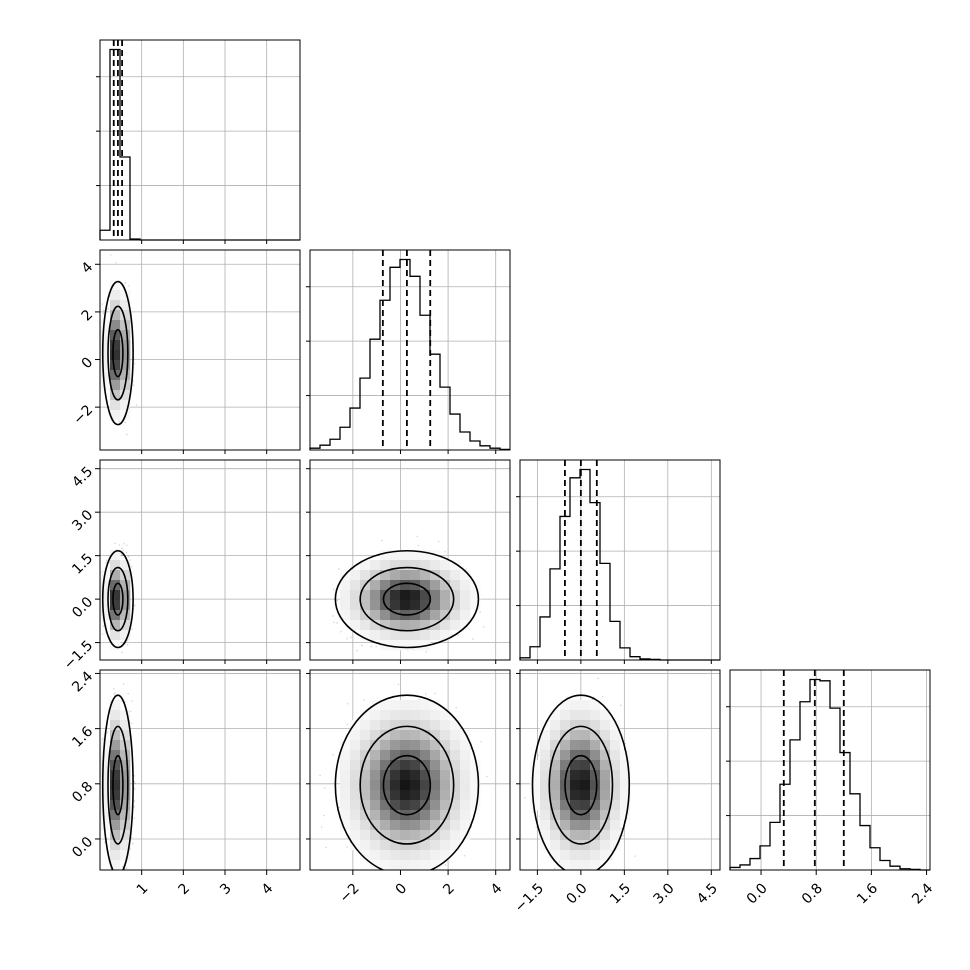 This screenshot has height=970, width=970. Describe the element at coordinates (707, 893) in the screenshot. I see `xtick-label-2-4: 4.5` at that location.